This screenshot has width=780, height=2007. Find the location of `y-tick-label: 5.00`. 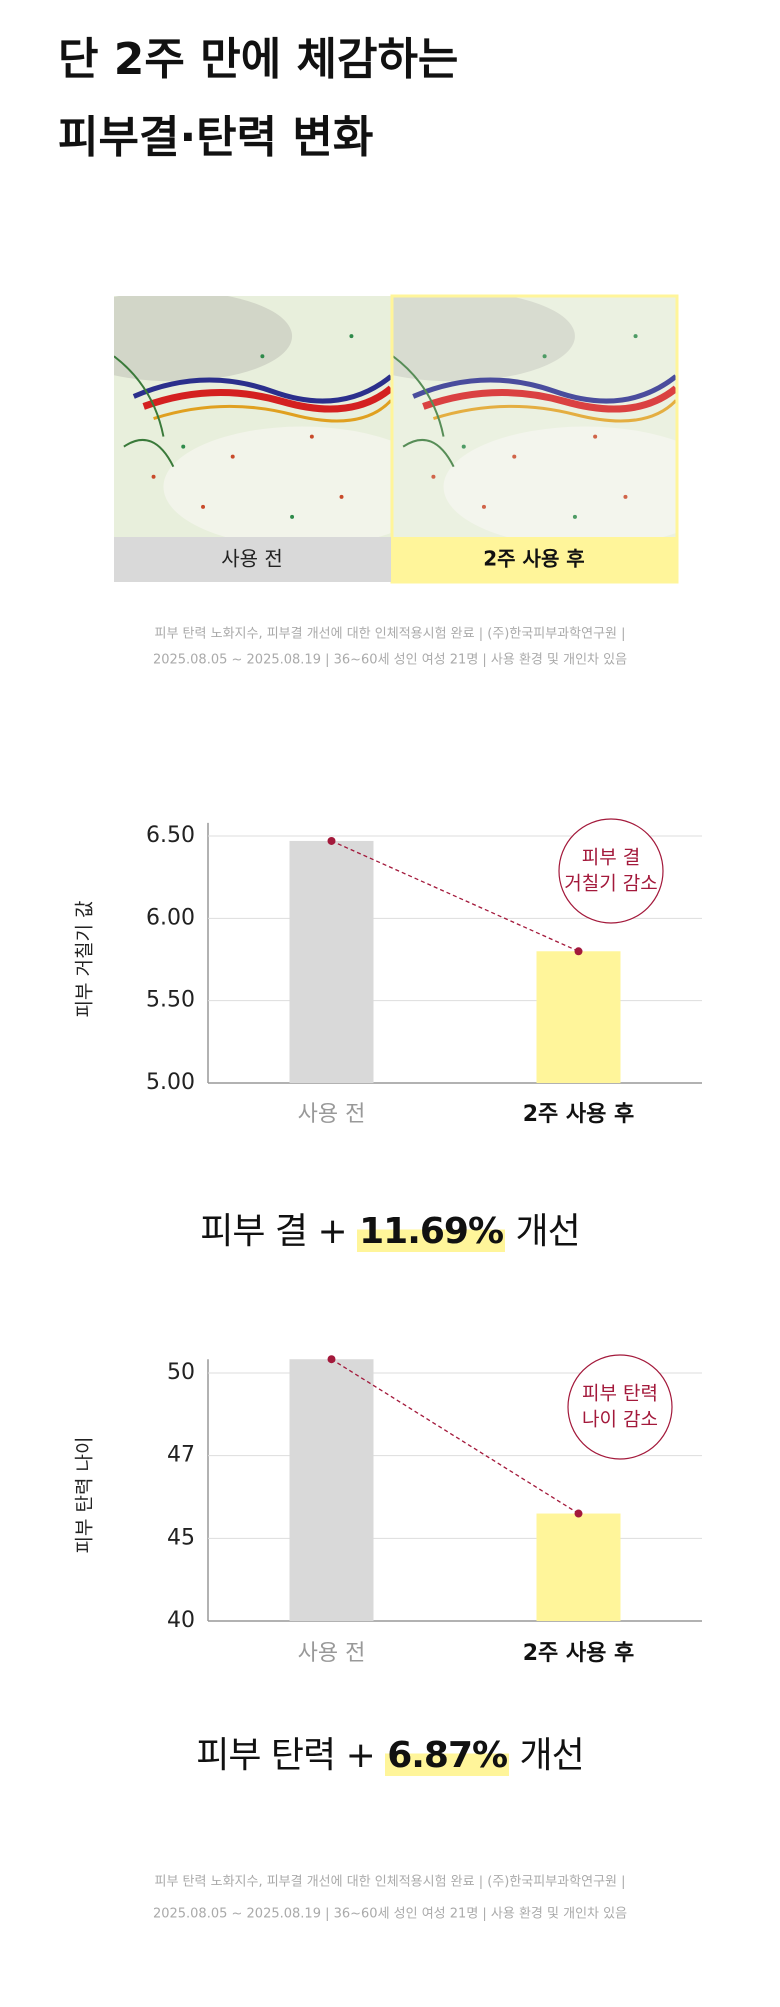

y-tick-label: 5.00 is located at coordinates (170, 1082).